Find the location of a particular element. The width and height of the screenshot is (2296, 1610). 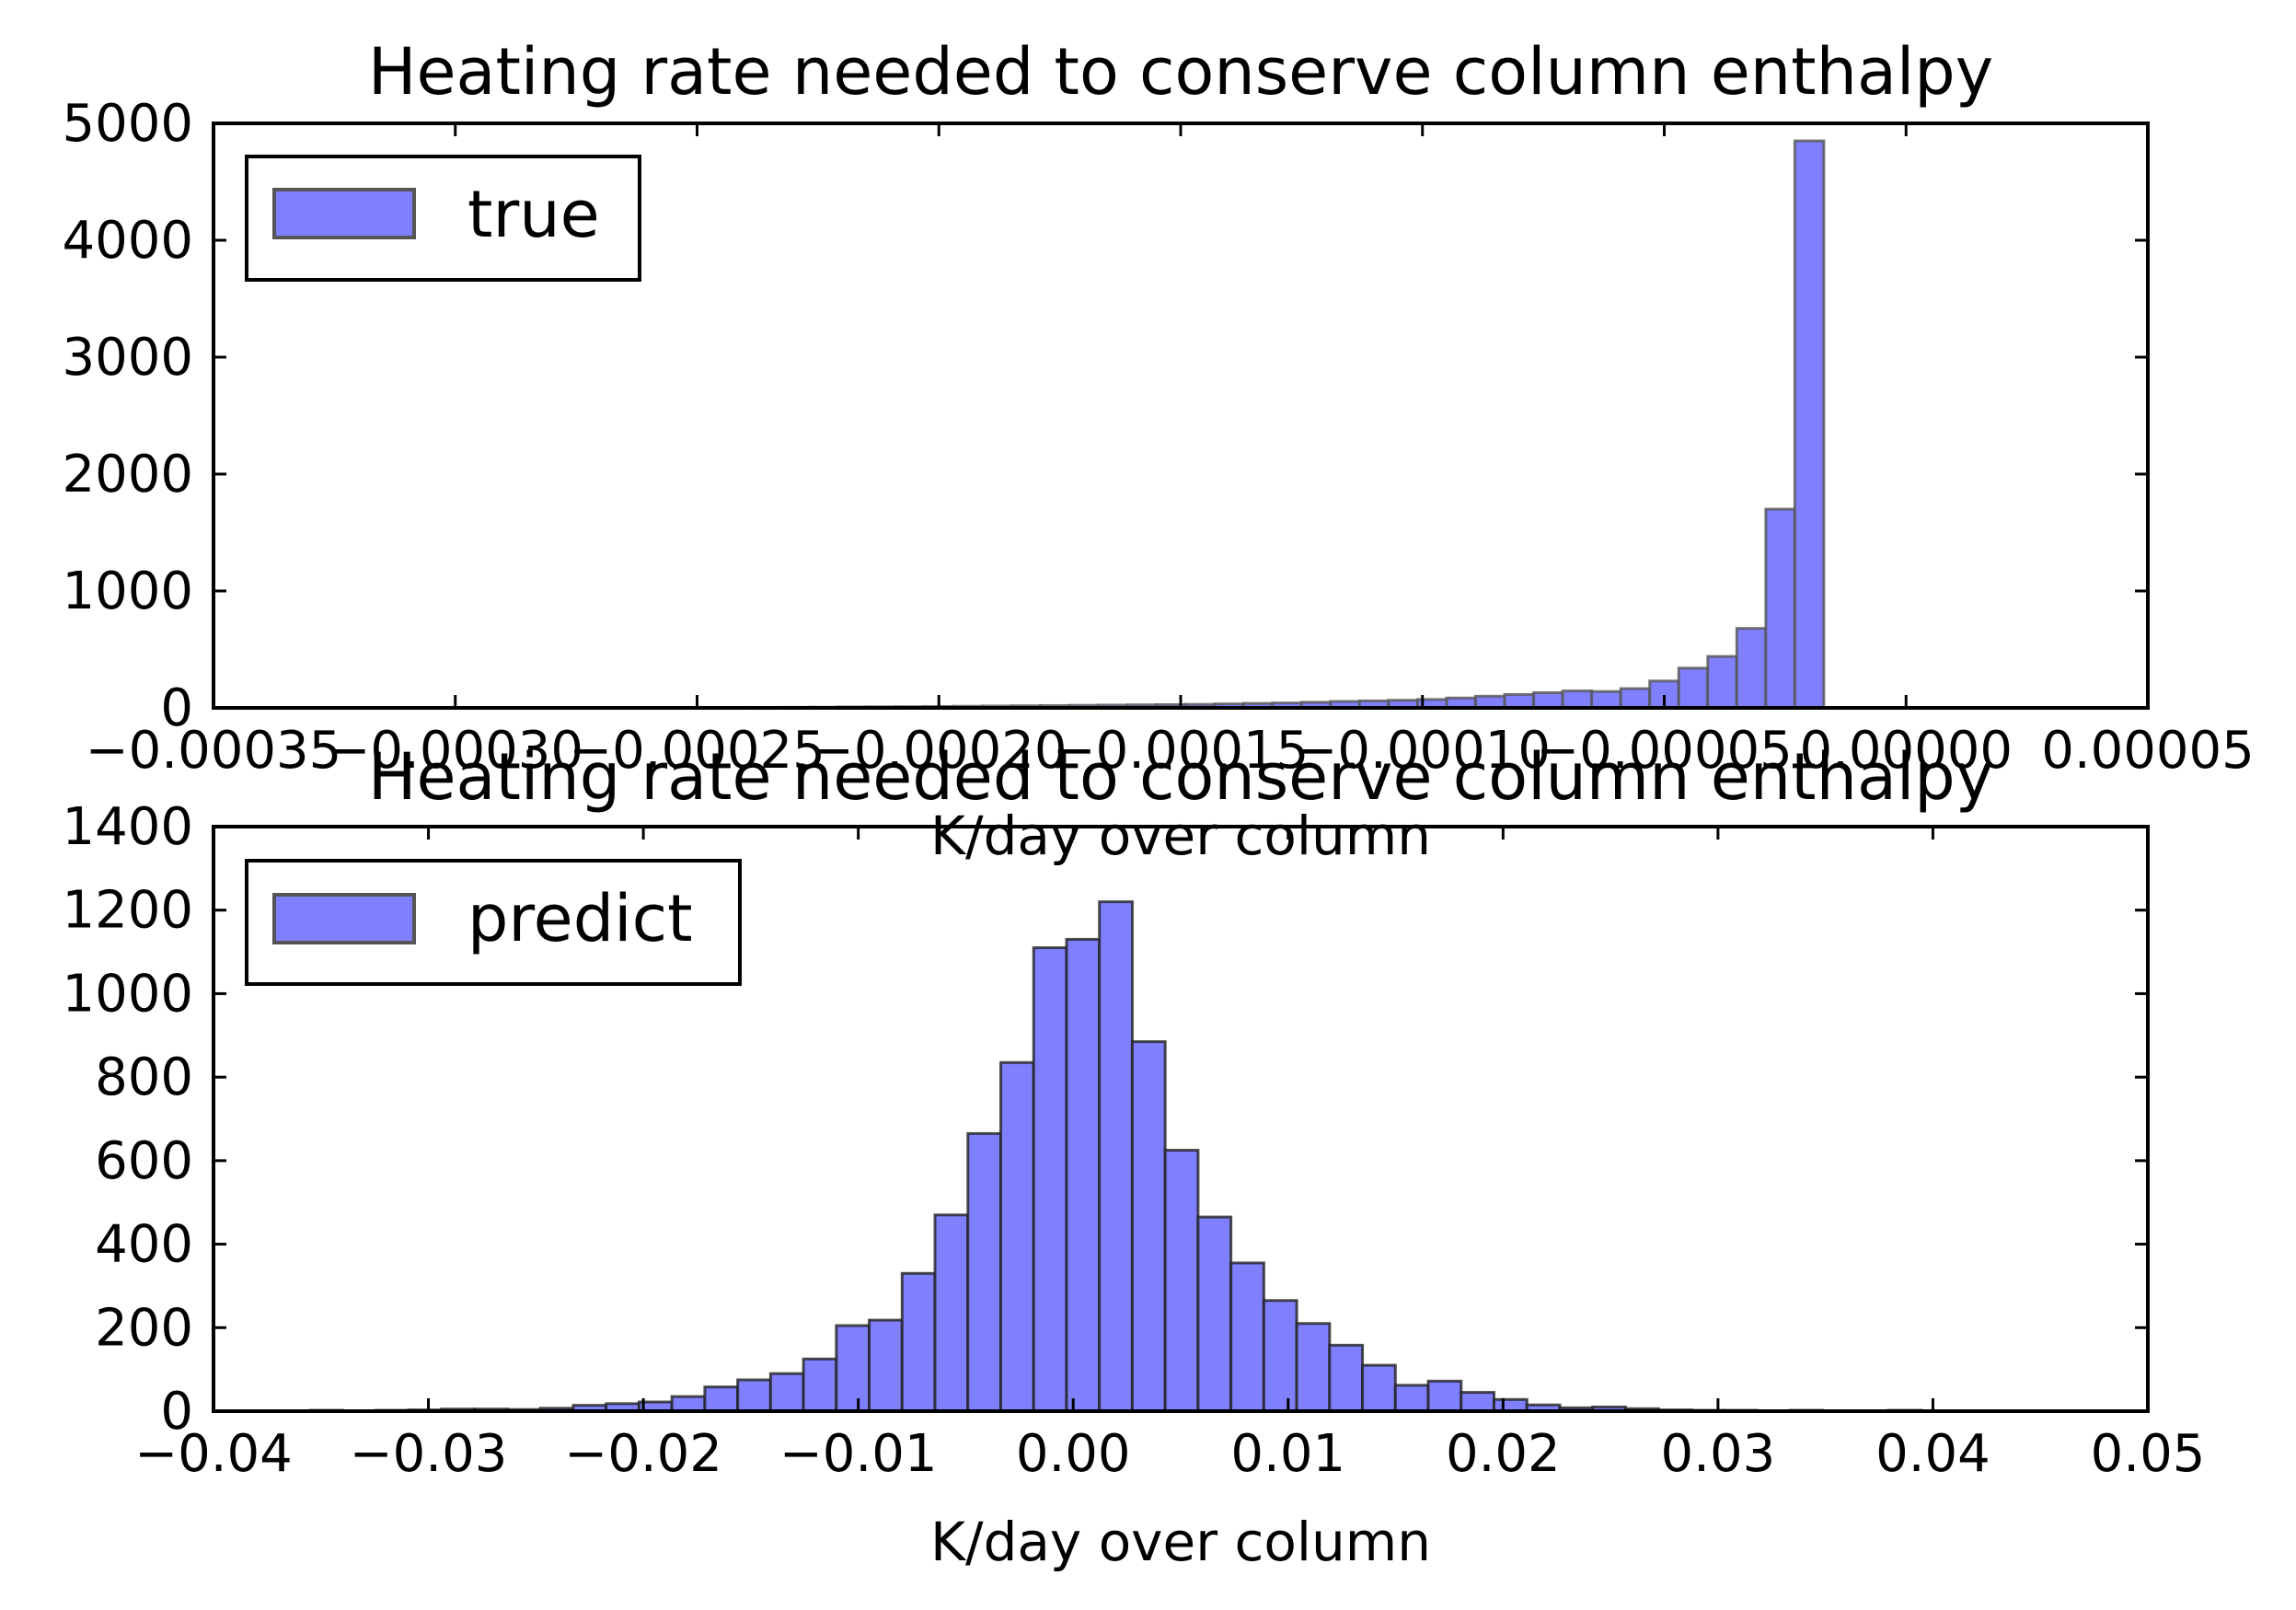

y-tick-label: 800 is located at coordinates (144, 1077).